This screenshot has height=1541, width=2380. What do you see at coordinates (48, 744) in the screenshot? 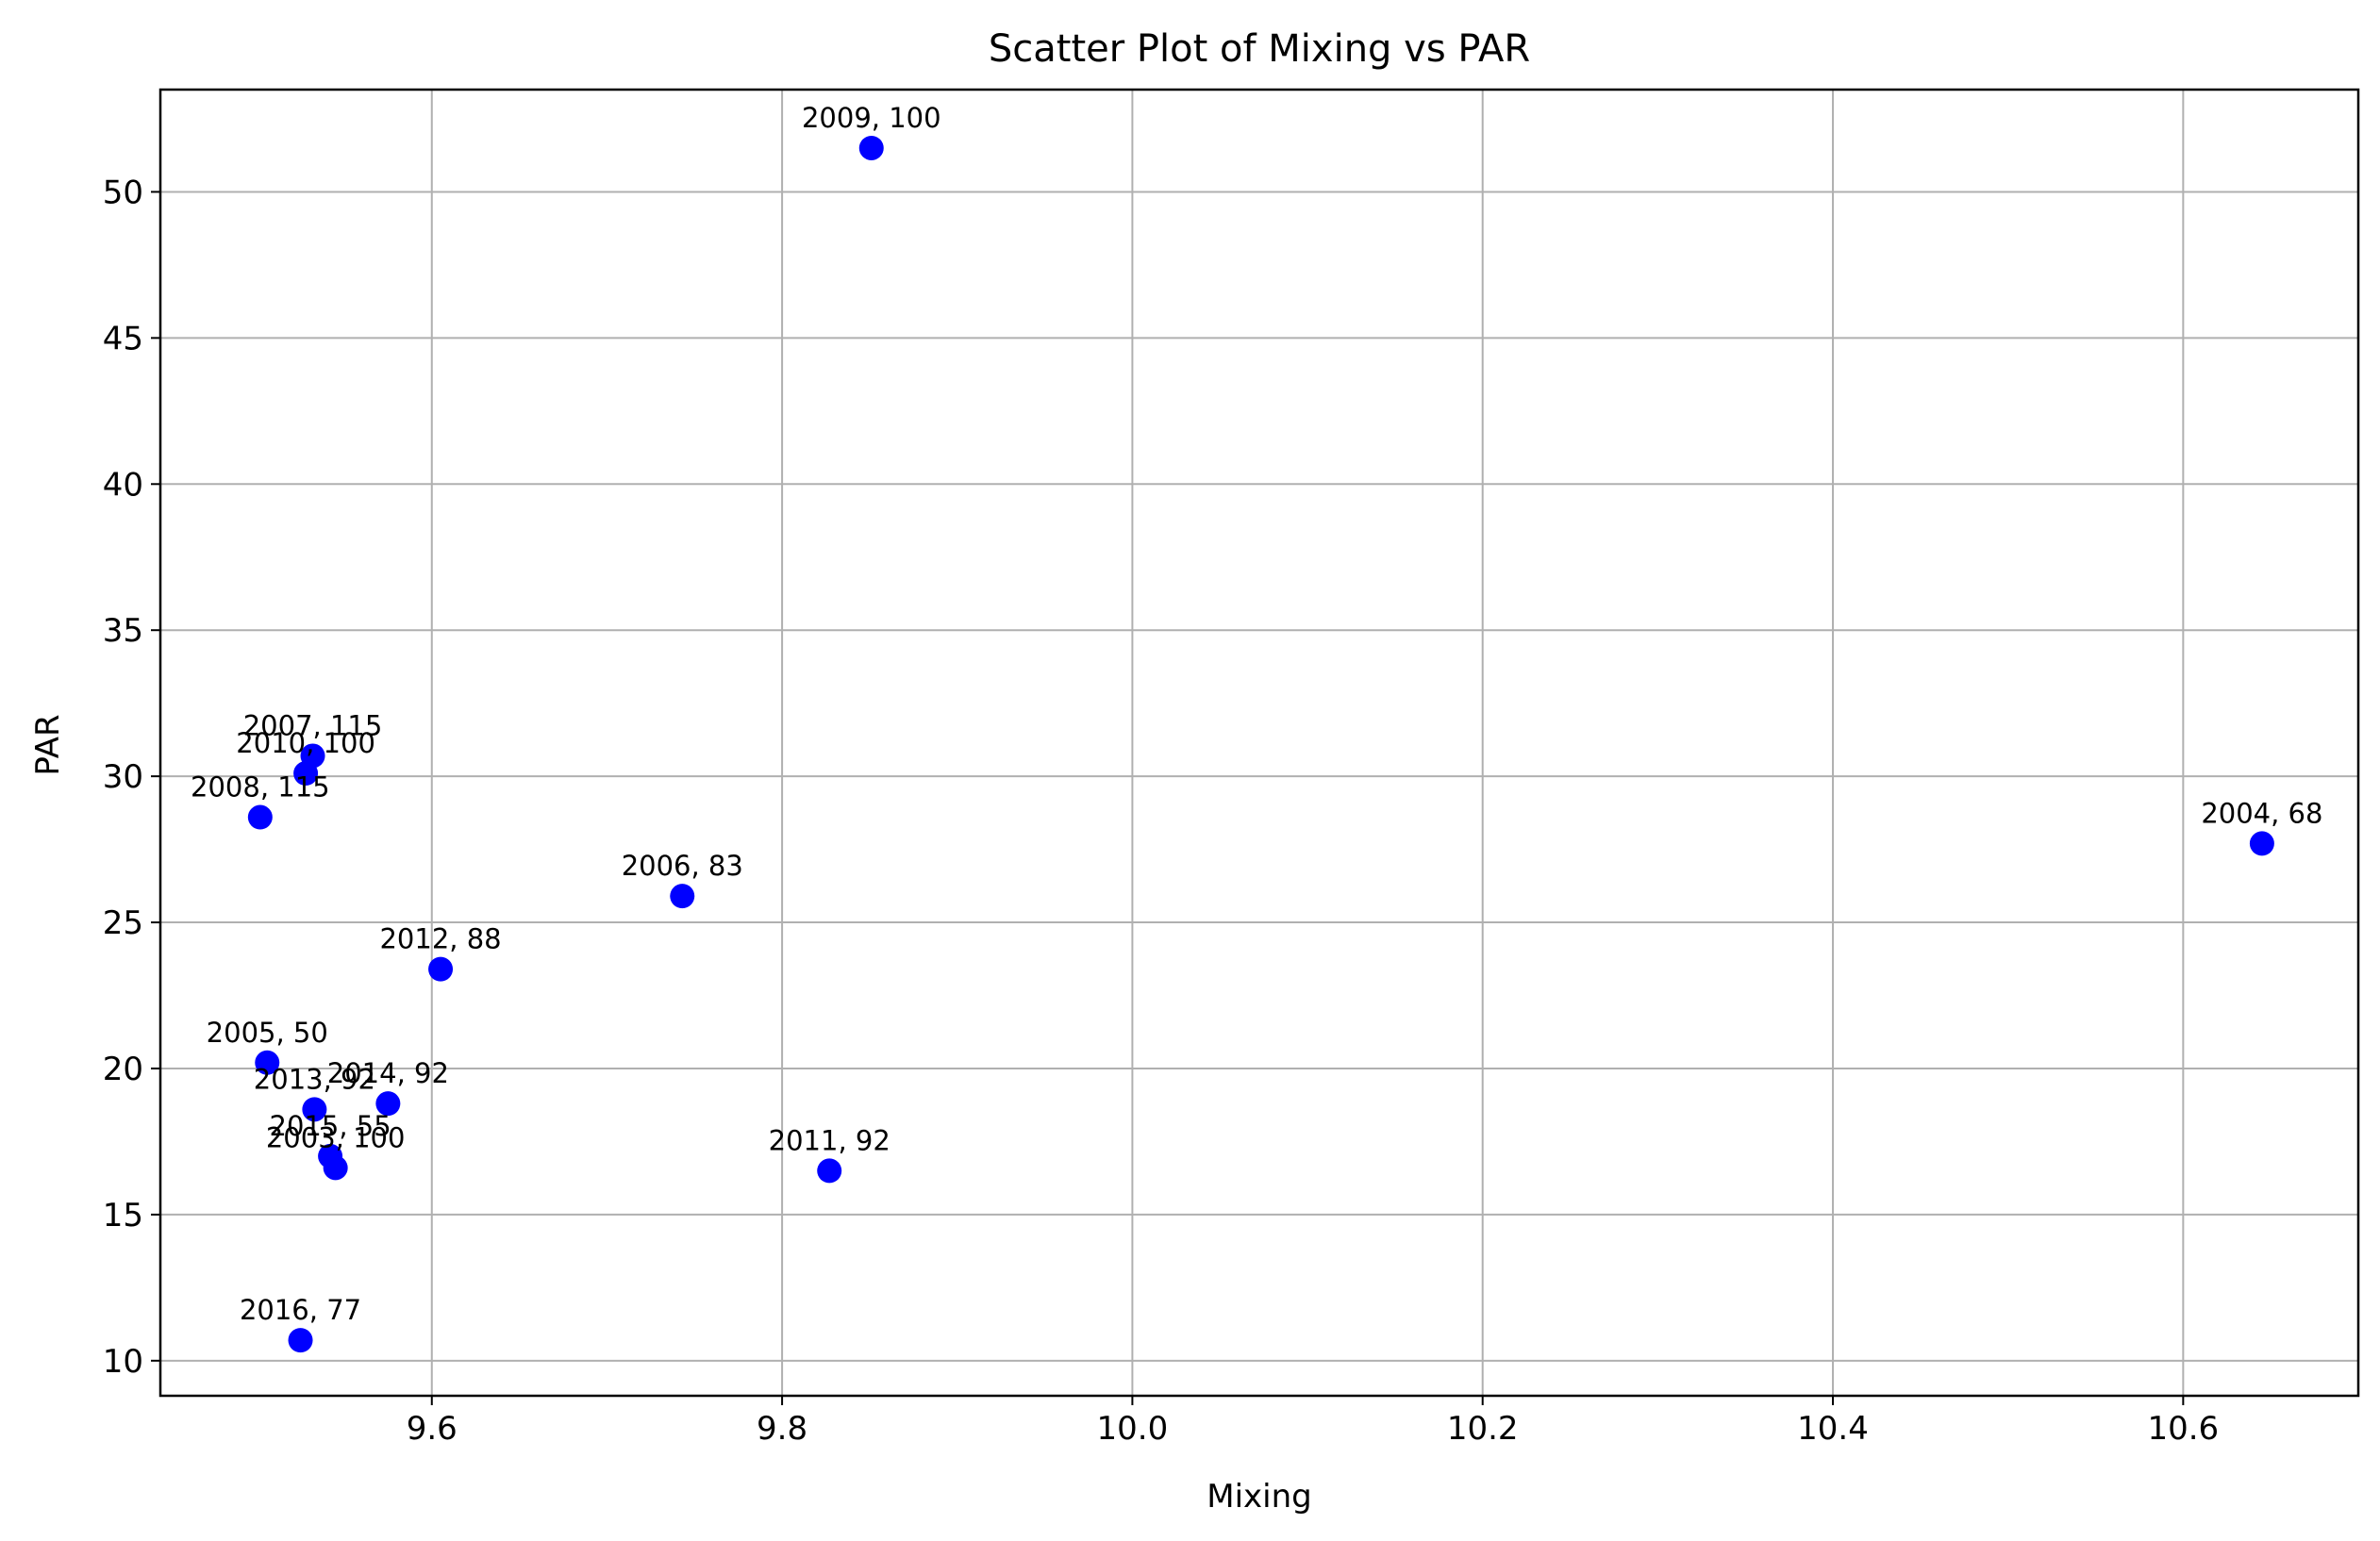
I see `y-axis-label: PAR` at bounding box center [48, 744].